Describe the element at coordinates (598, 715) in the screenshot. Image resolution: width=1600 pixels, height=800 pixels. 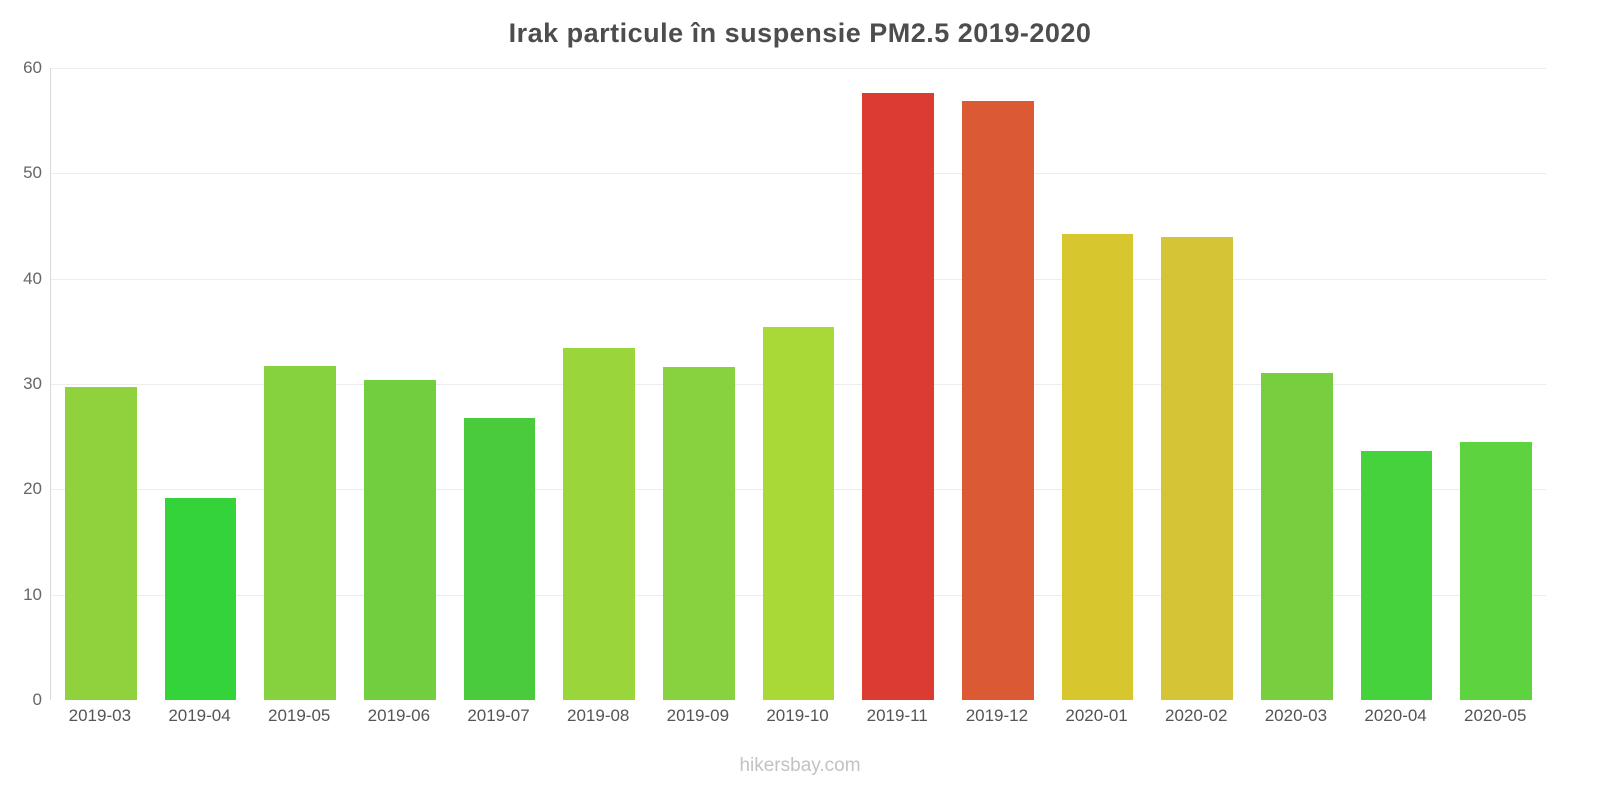
I see `x-axis-label-2019-08: 2019-08` at that location.